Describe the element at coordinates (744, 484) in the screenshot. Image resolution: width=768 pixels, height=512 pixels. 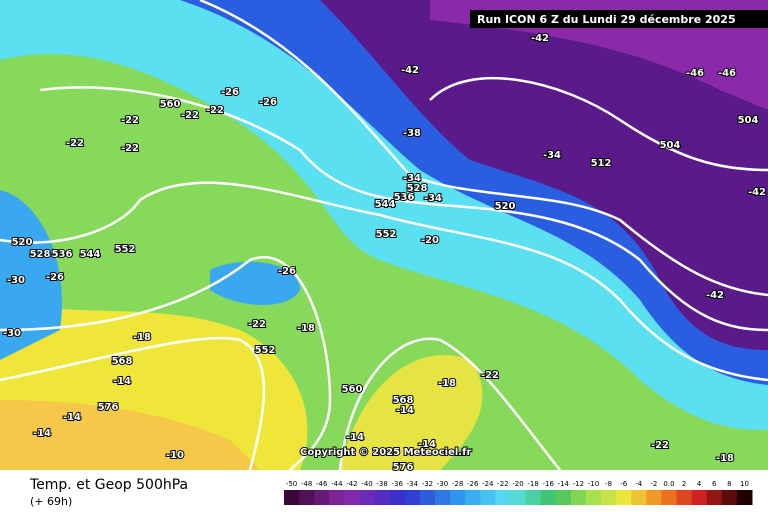
I see `scale-label: 10` at that location.